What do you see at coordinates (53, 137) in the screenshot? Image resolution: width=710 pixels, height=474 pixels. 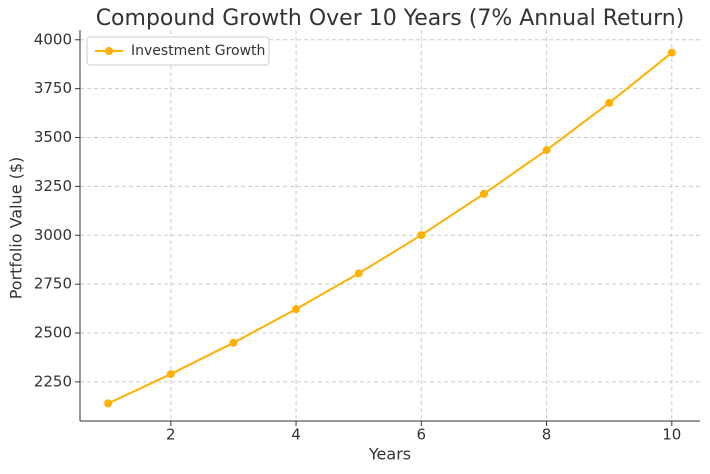 I see `y-tick-label: 3500` at bounding box center [53, 137].